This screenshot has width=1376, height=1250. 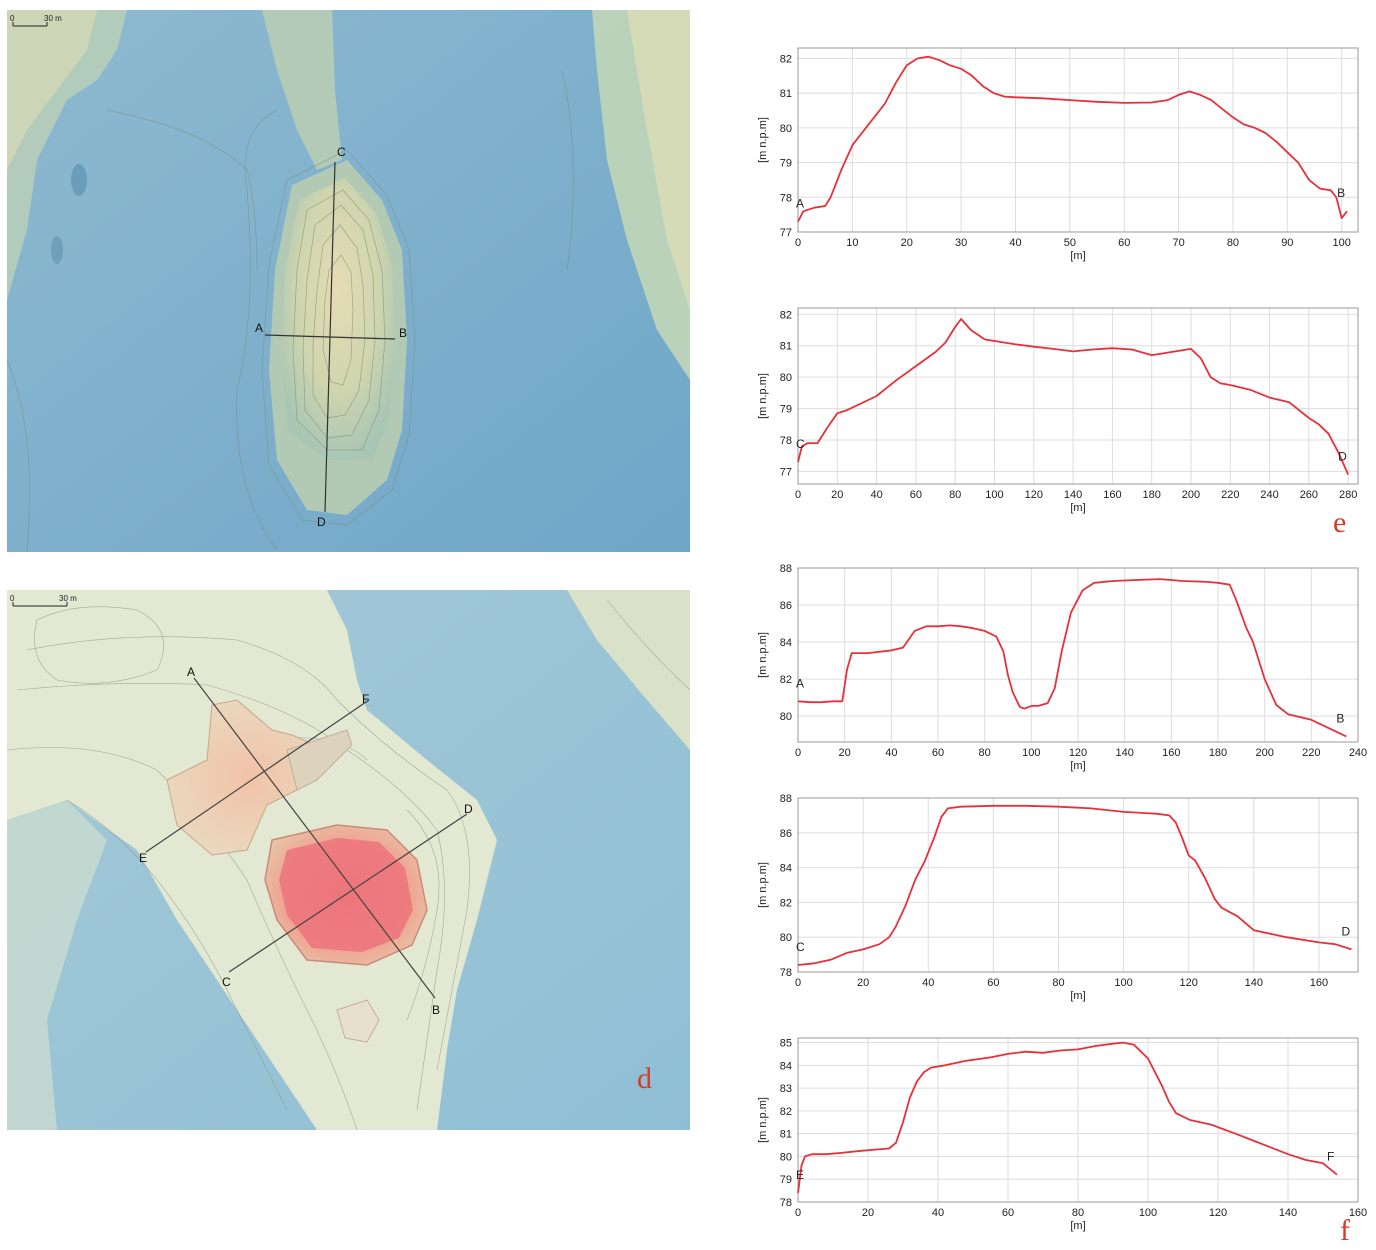 What do you see at coordinates (786, 606) in the screenshot?
I see `y-tick-label: 86` at bounding box center [786, 606].